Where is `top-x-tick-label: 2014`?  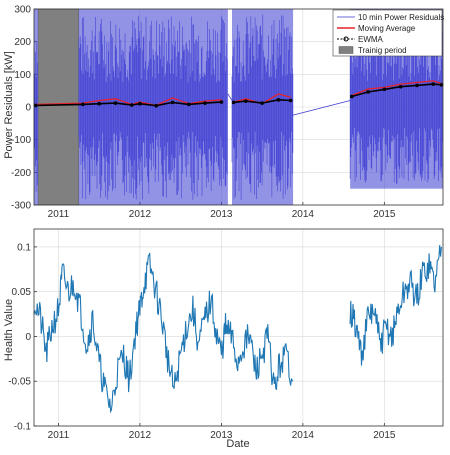 top-x-tick-label: 2014 is located at coordinates (303, 214).